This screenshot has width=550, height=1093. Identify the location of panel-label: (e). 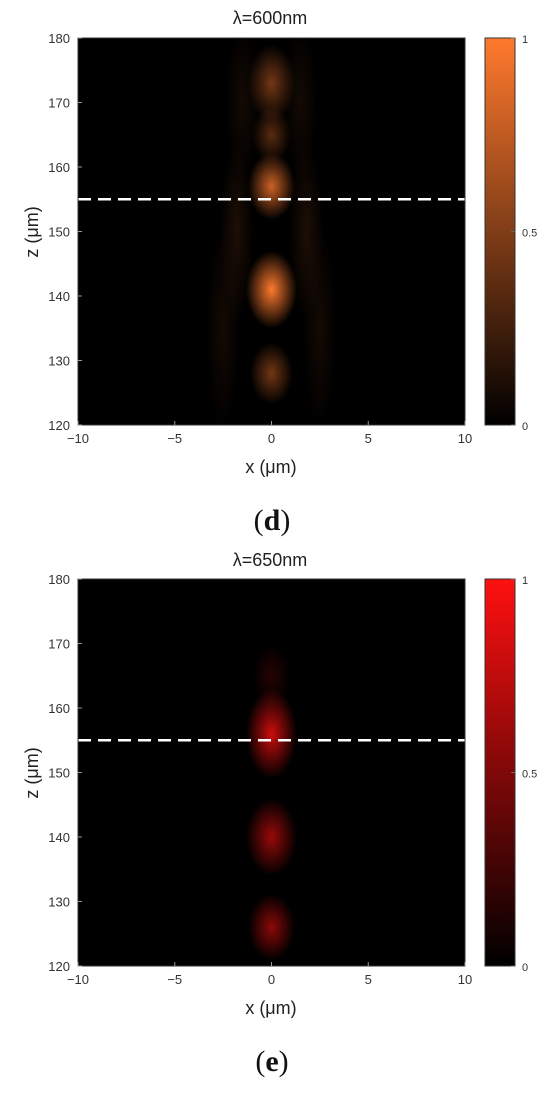
(271, 1061).